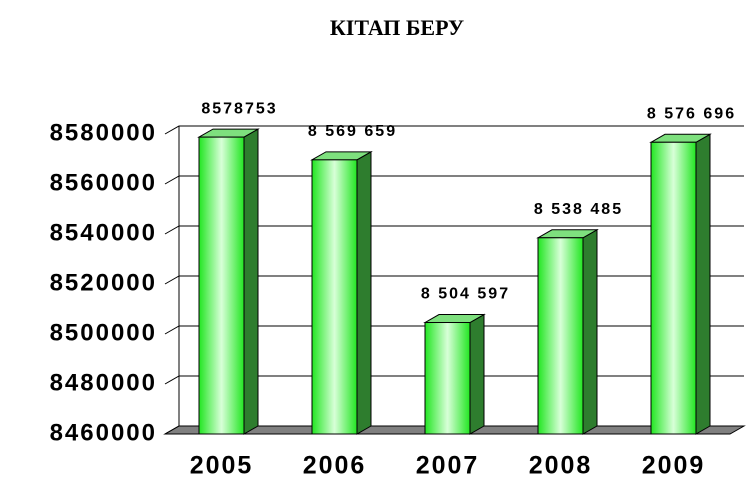 The width and height of the screenshot is (749, 481). What do you see at coordinates (397, 27) in the screenshot?
I see `chart-title: КІТАП БЕРУ` at bounding box center [397, 27].